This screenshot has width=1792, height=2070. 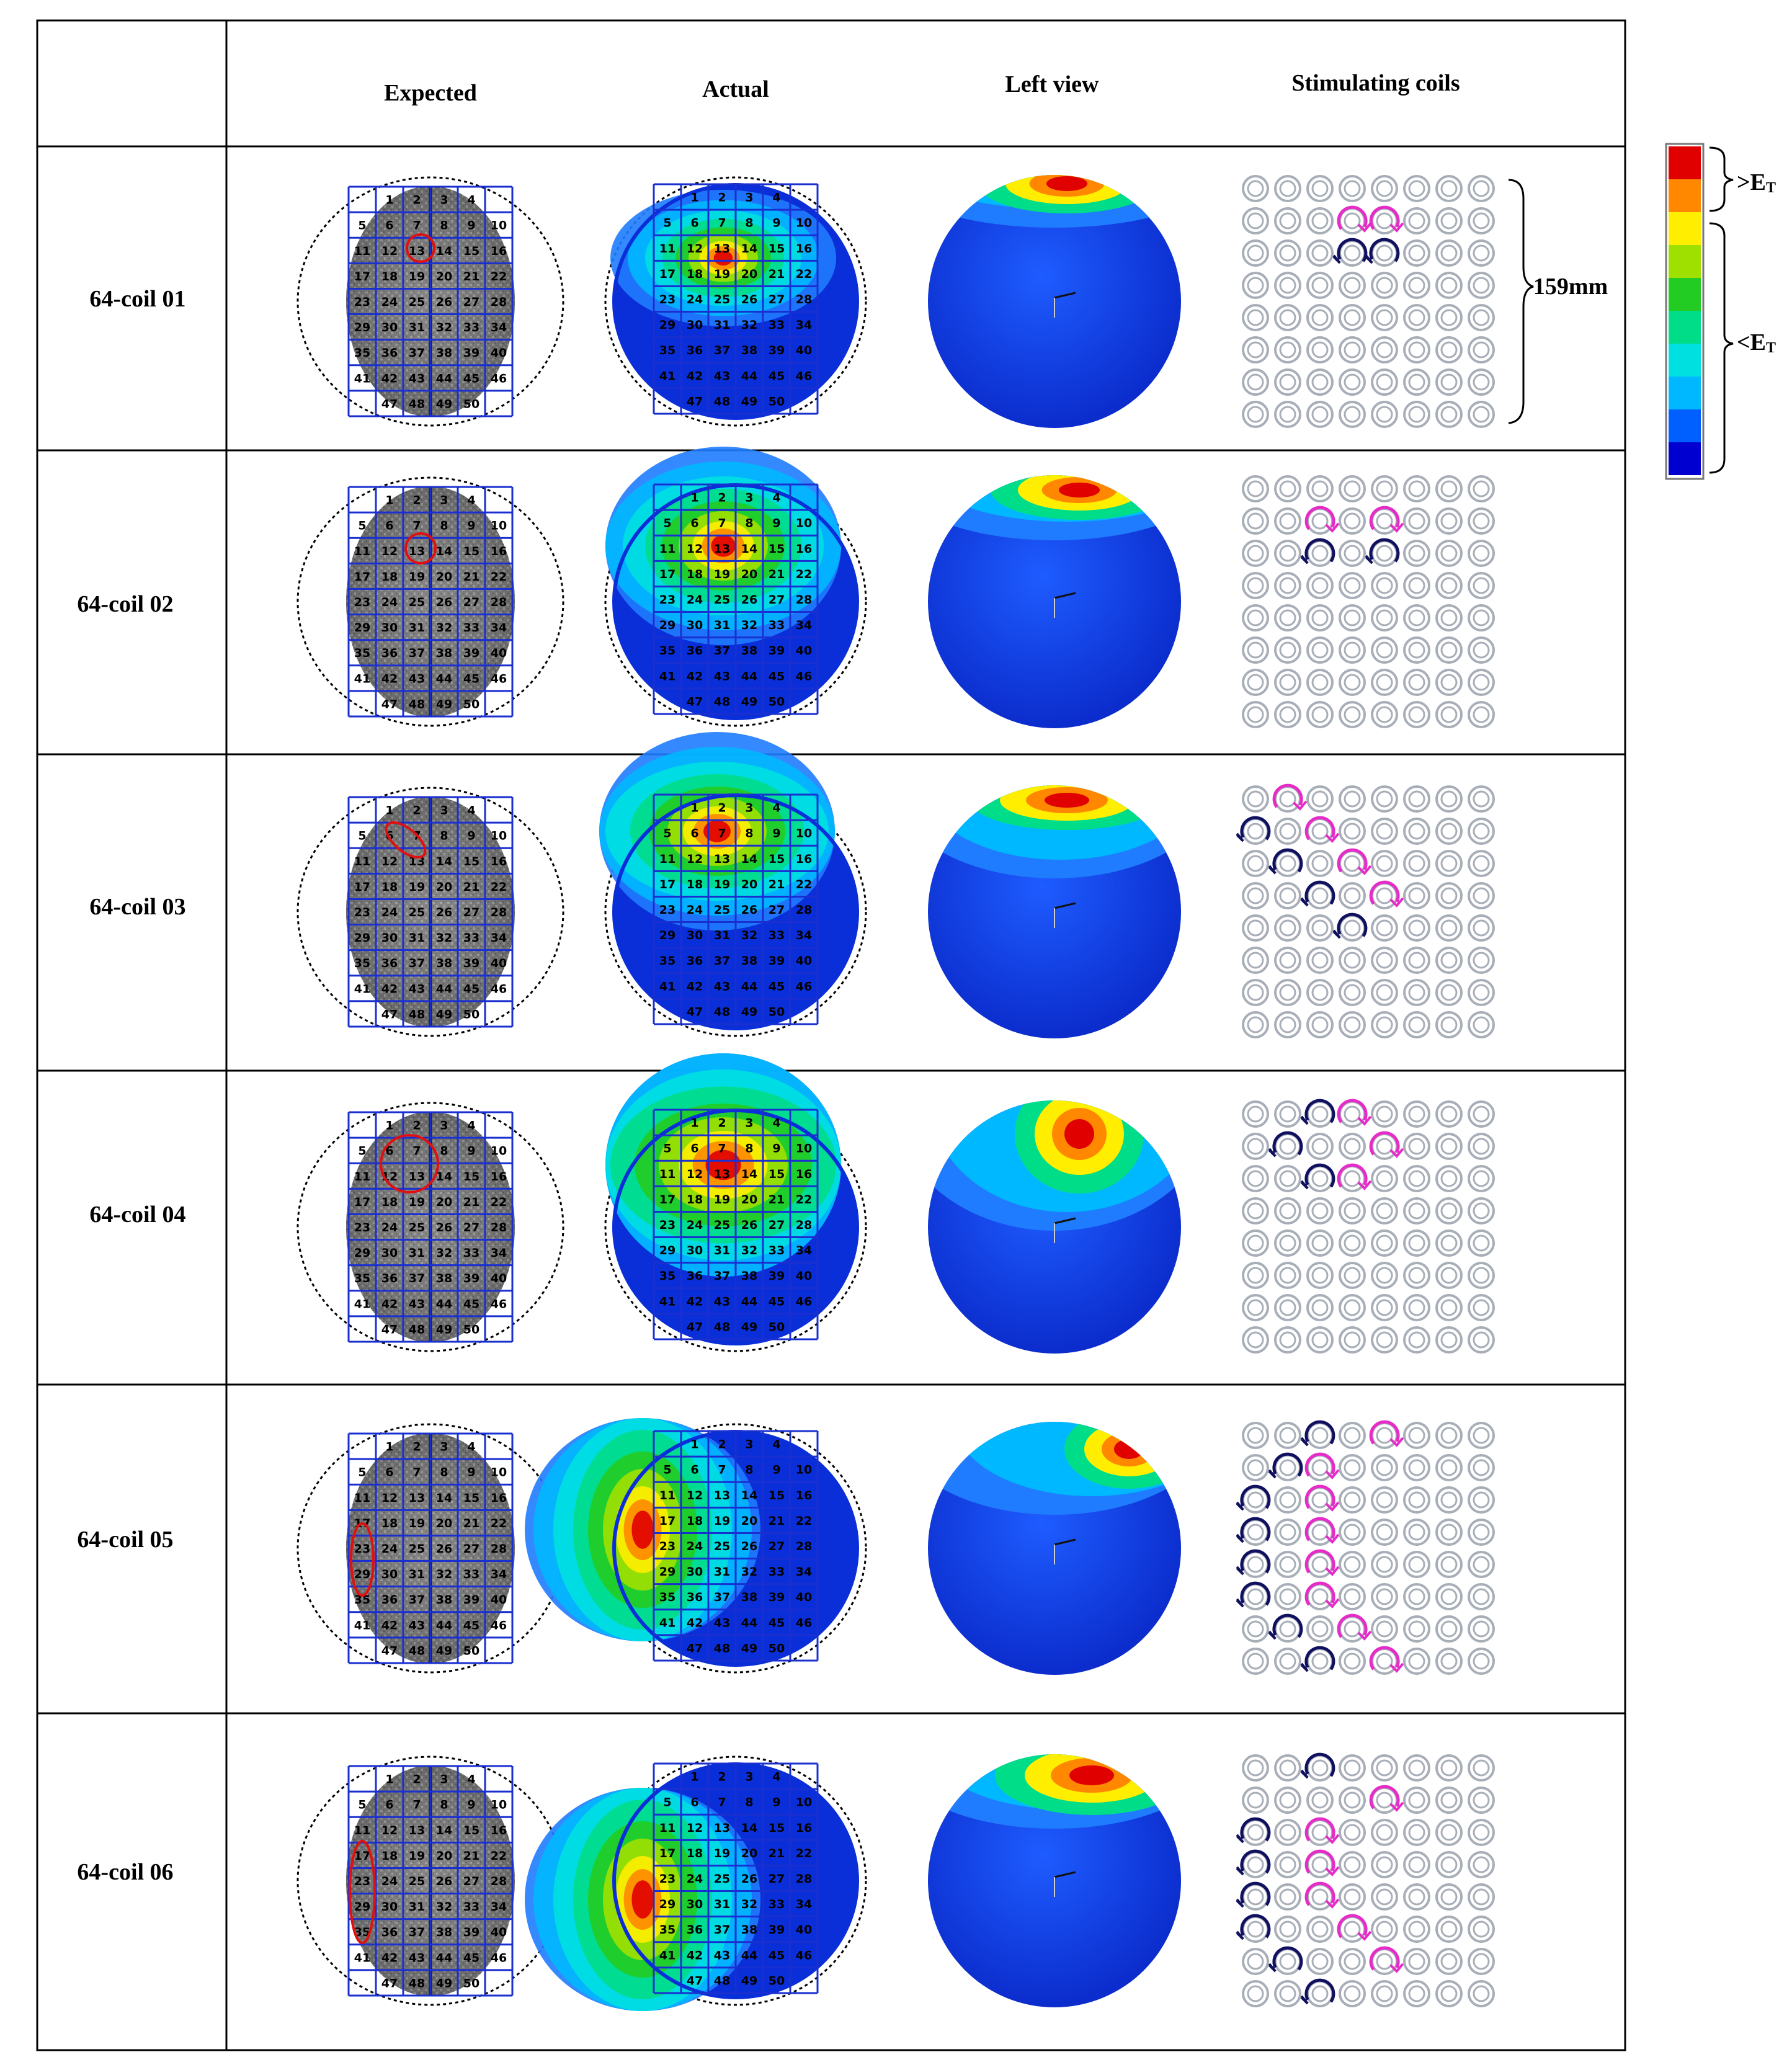 What do you see at coordinates (417, 1830) in the screenshot?
I see `grid-cell-number: 13` at bounding box center [417, 1830].